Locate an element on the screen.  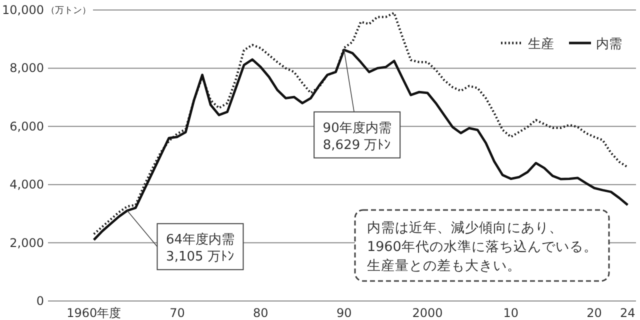
x-tick-label: 10 is located at coordinates (511, 313).